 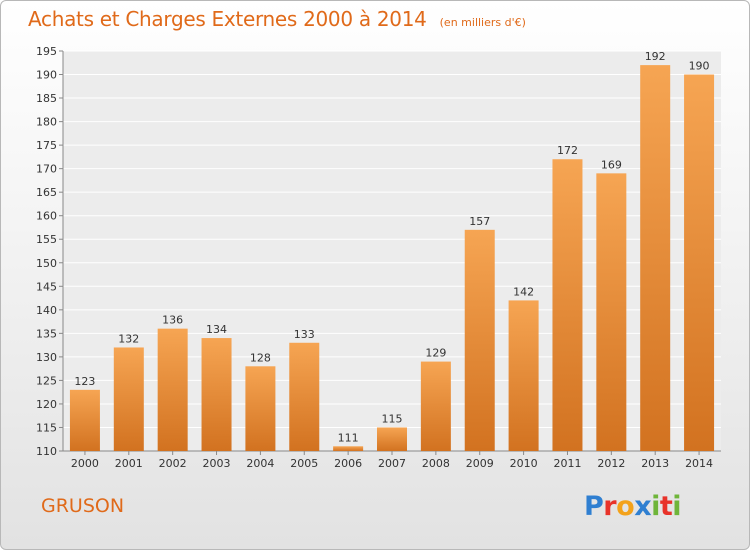 I want to click on data-label: 123, so click(x=84, y=381).